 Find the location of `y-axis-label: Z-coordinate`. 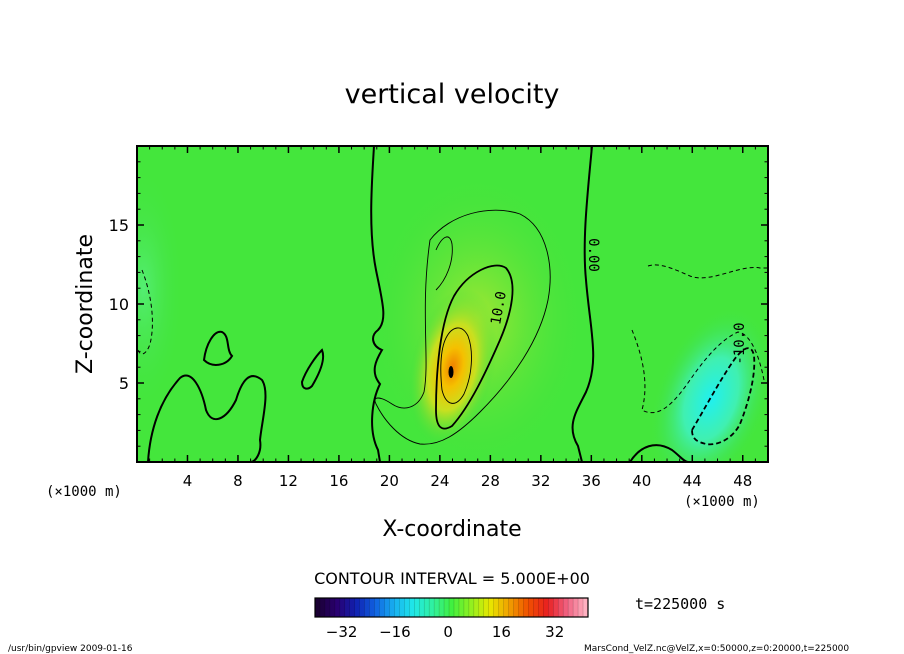

y-axis-label: Z-coordinate is located at coordinates (85, 304).